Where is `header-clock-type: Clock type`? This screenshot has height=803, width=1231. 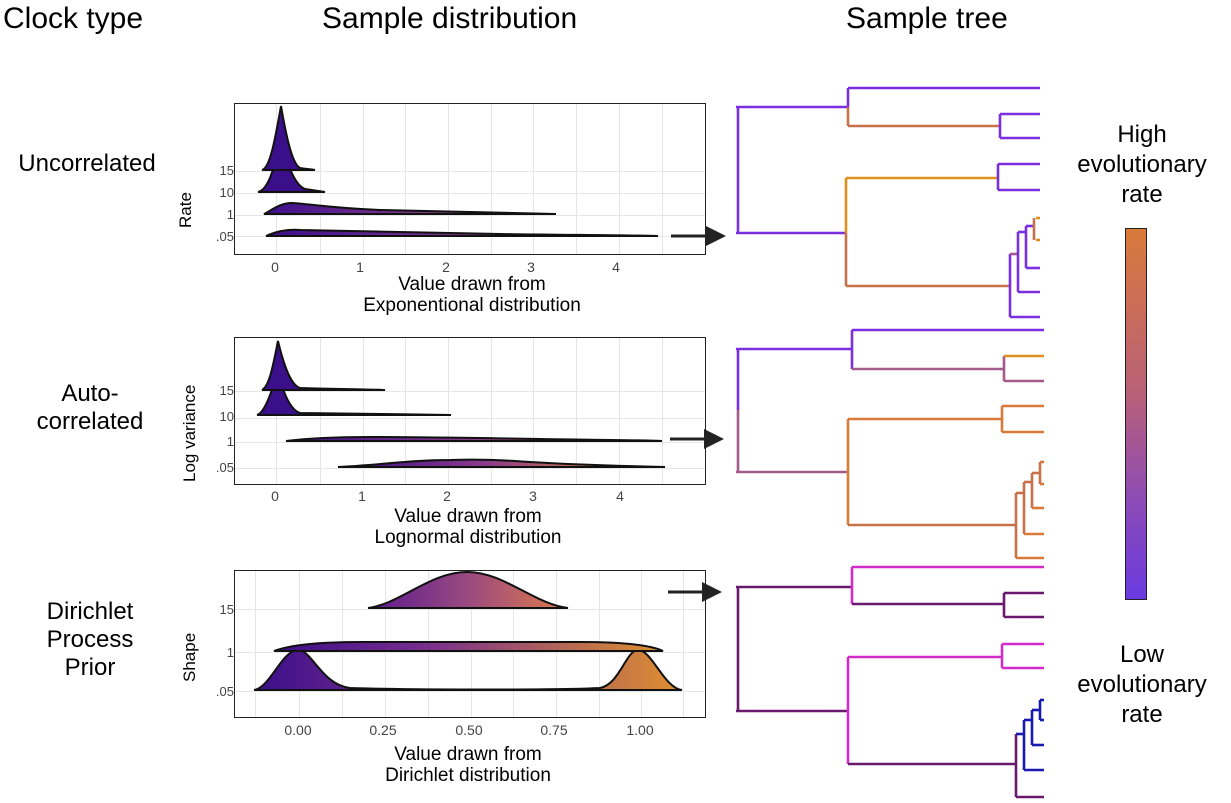
header-clock-type: Clock type is located at coordinates (73, 18).